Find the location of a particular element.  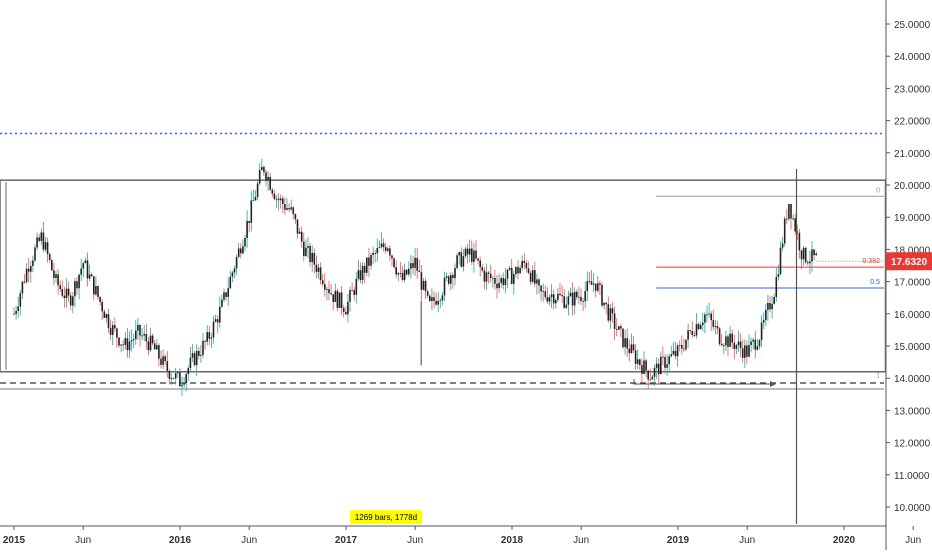

y-tick-label: 24.0000 is located at coordinates (912, 57).